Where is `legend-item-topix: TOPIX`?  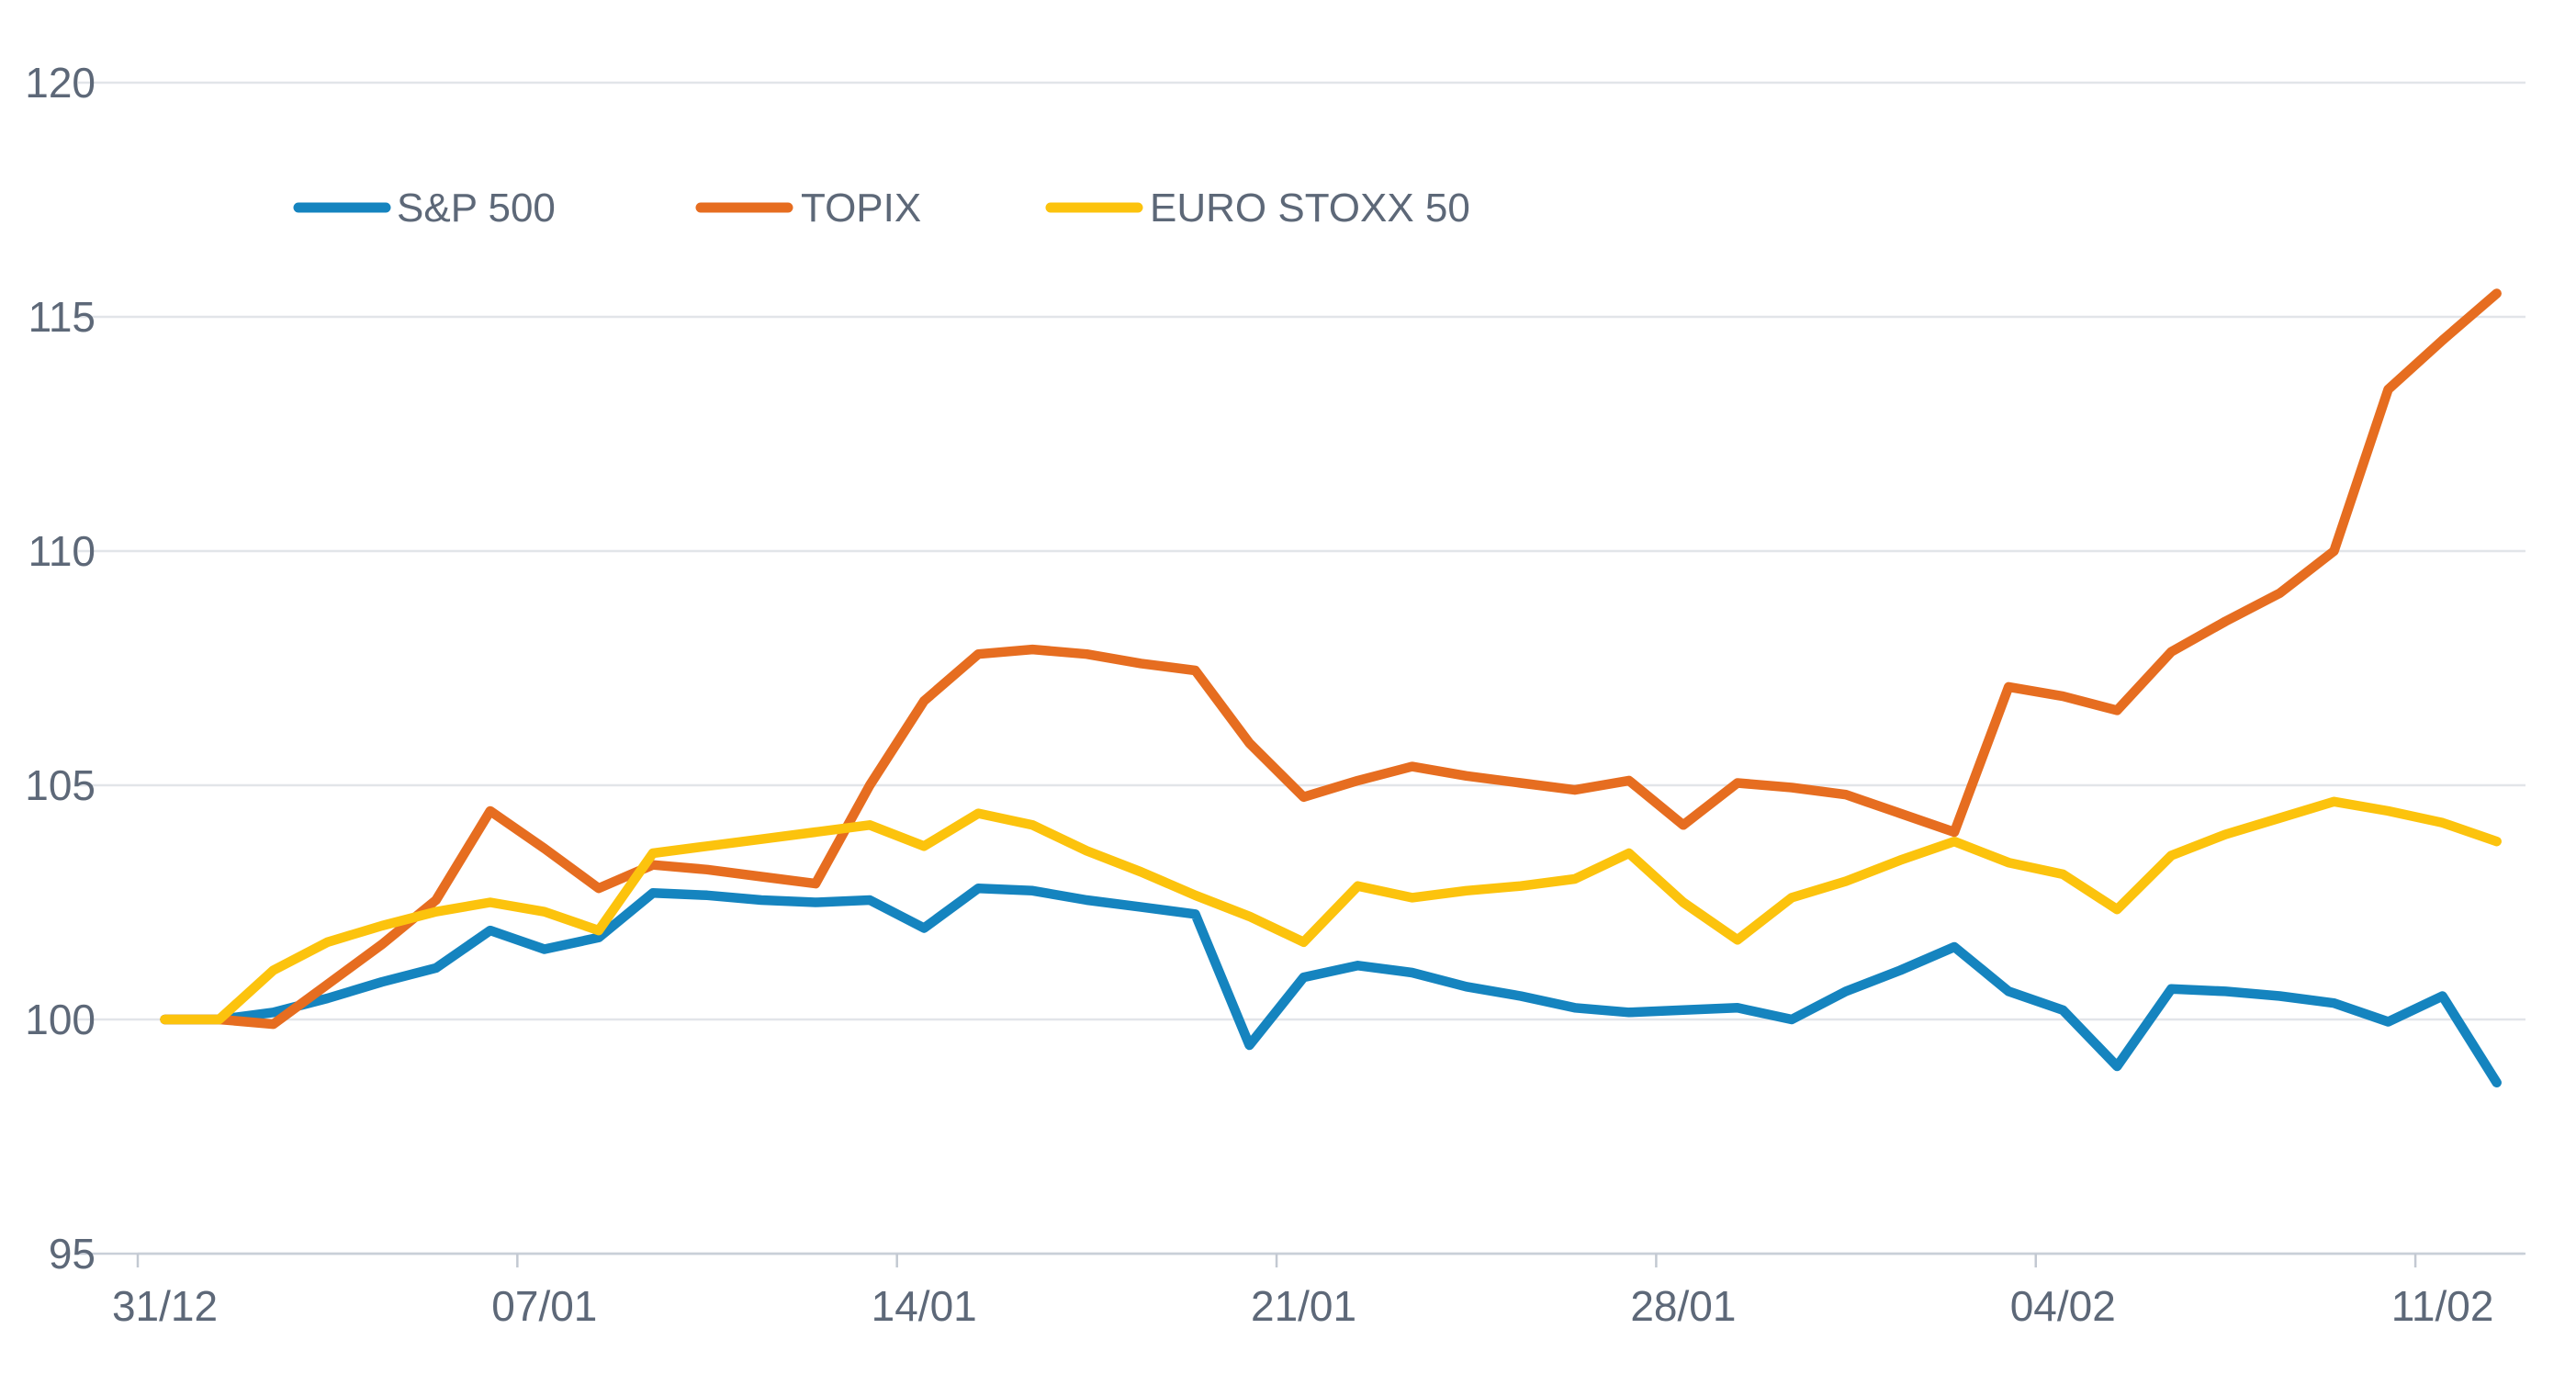
legend-item-topix: TOPIX is located at coordinates (808, 208).